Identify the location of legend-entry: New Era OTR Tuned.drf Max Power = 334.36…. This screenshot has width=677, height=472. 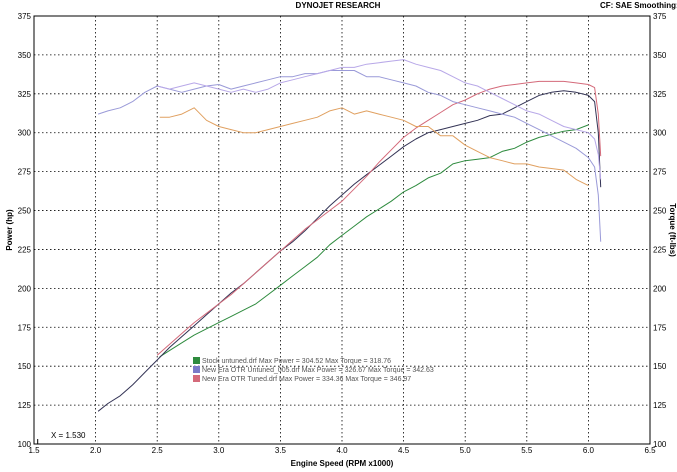
(306, 379).